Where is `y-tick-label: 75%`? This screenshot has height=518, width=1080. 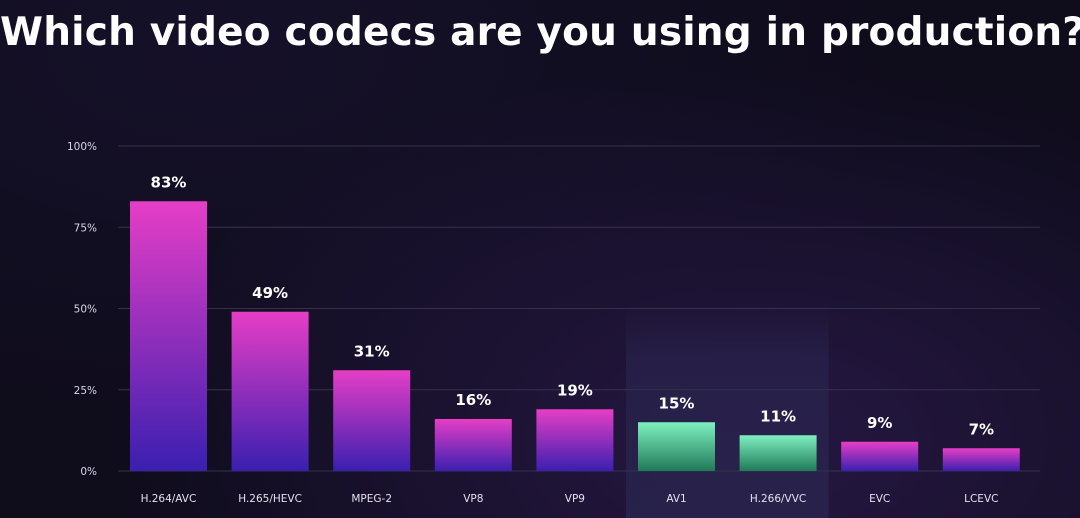
y-tick-label: 75% is located at coordinates (85, 228).